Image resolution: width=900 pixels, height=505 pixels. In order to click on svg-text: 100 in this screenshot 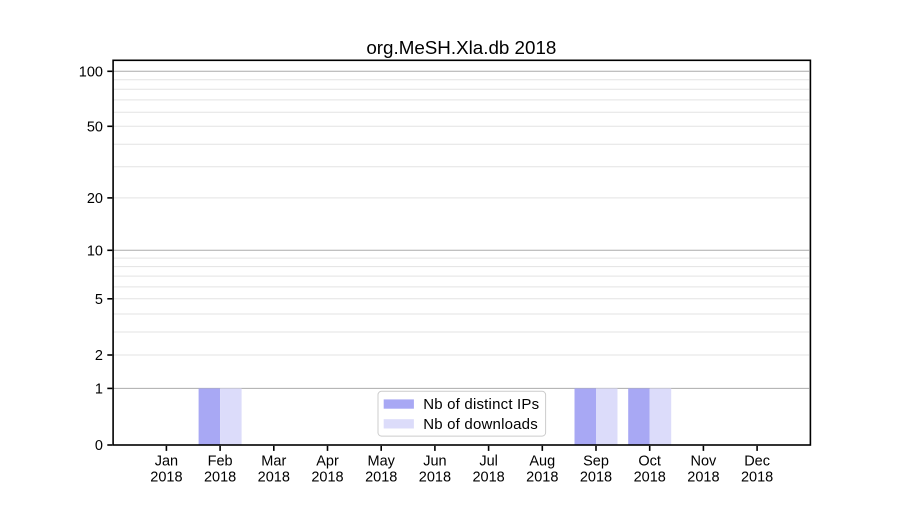, I will do `click(91, 72)`.